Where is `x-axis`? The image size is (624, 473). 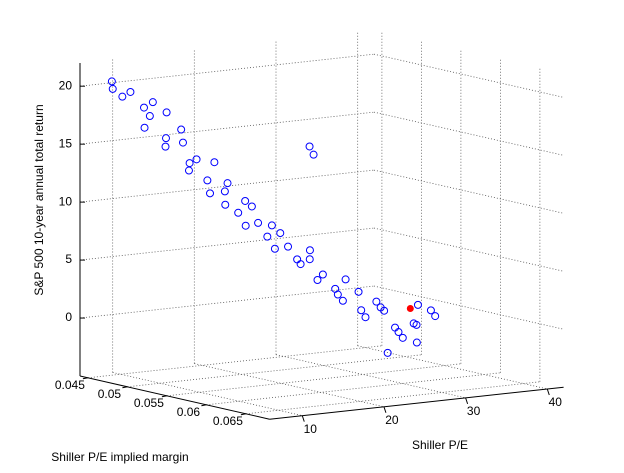 x-axis is located at coordinates (416, 403).